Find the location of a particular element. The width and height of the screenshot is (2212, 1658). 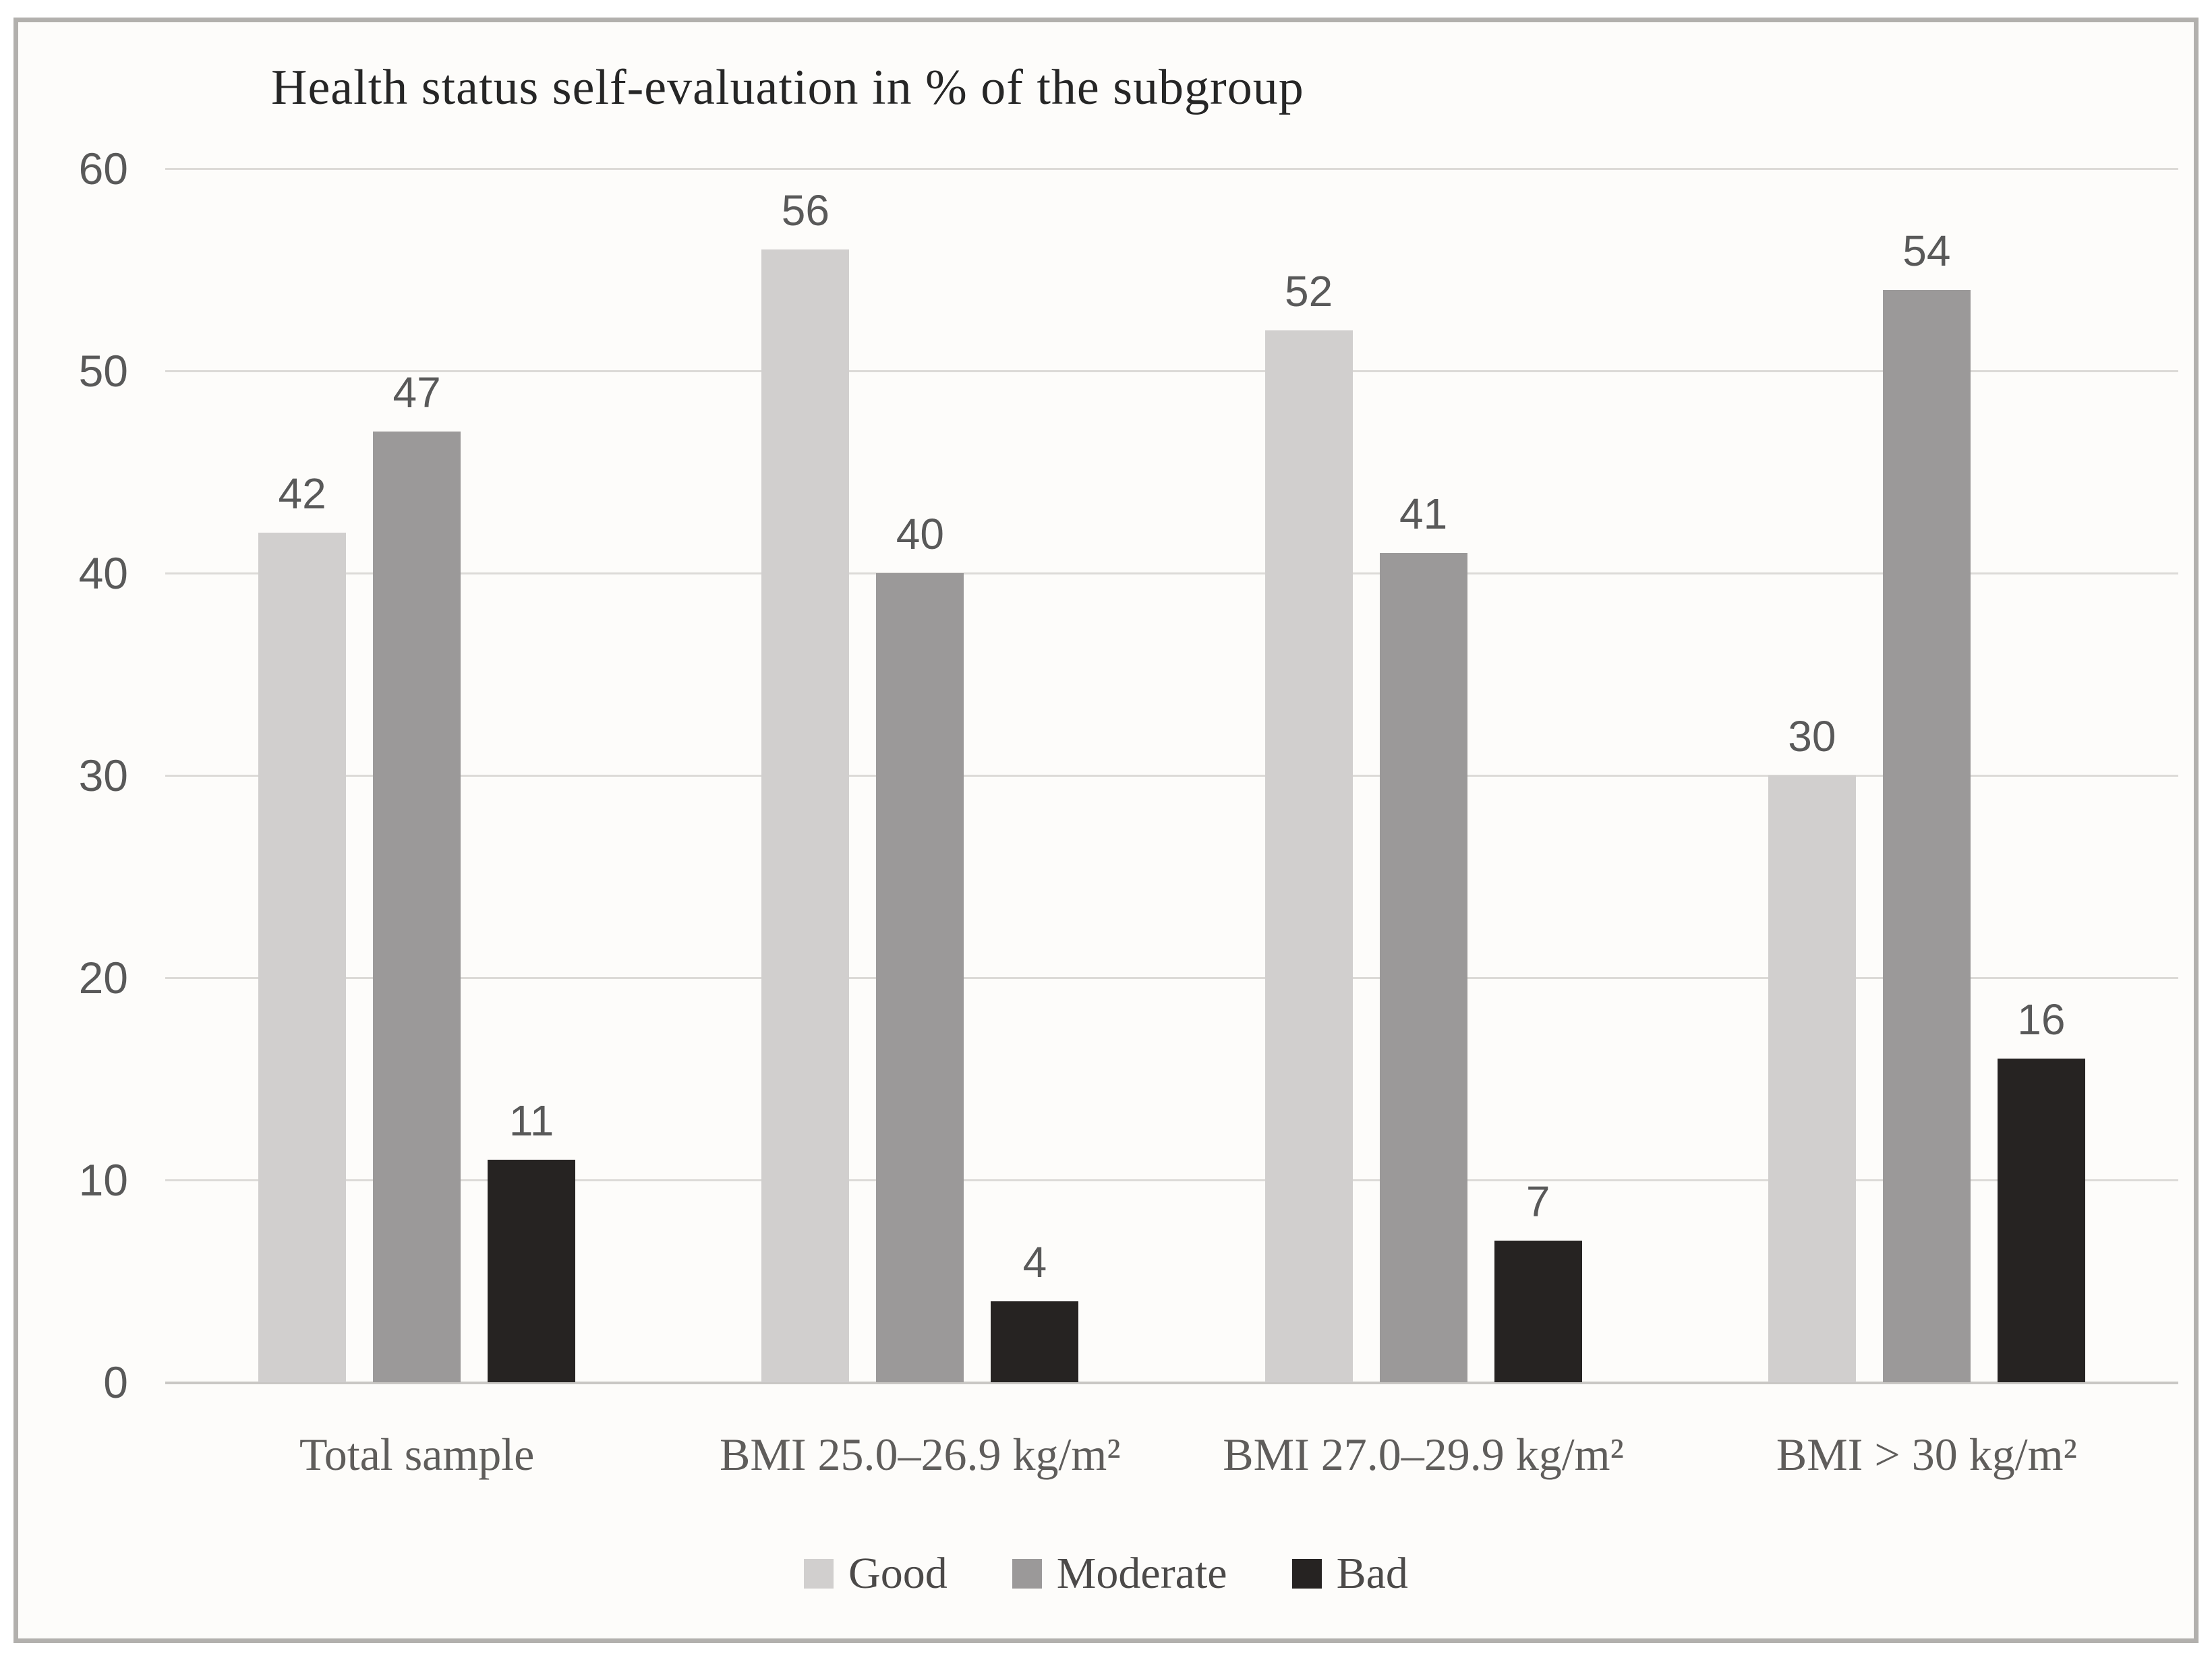

legend-label: Moderate is located at coordinates (1141, 1574).